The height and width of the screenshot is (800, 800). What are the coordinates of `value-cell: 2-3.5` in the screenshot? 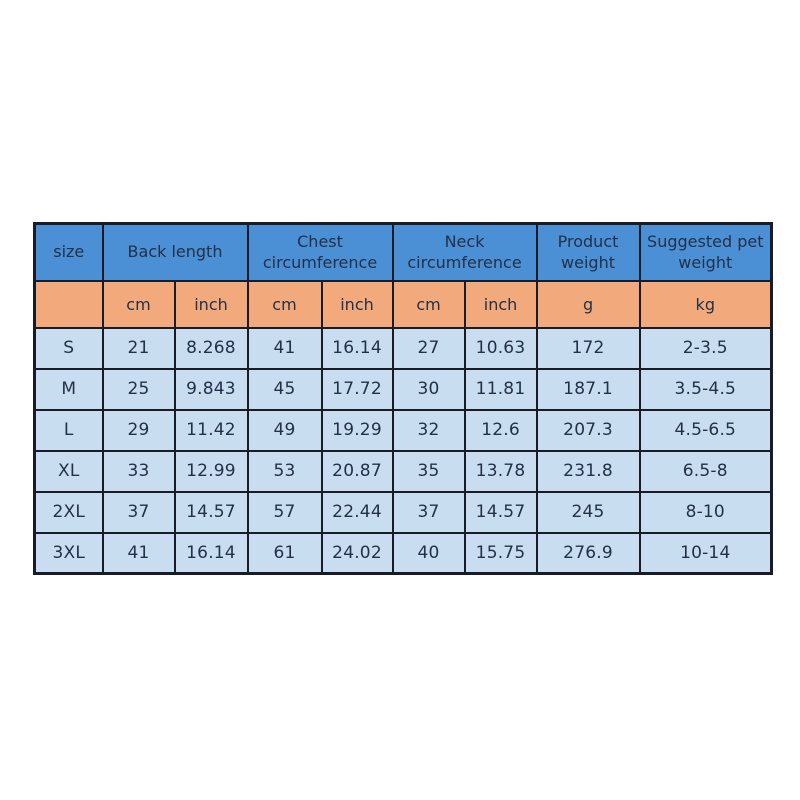 It's located at (705, 348).